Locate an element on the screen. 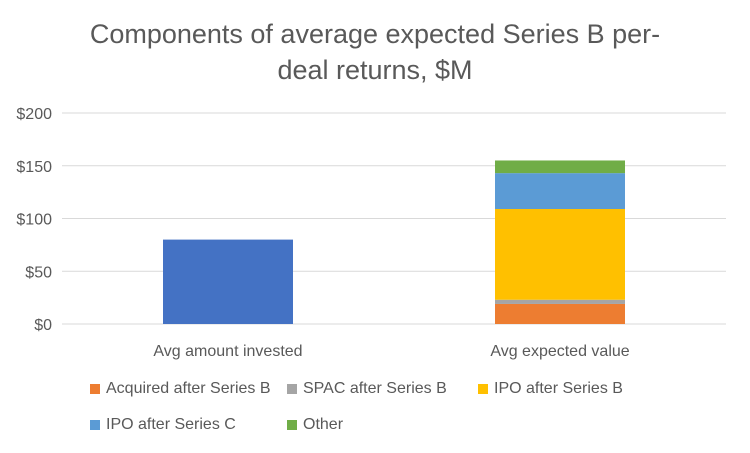  y-tick-label: $50 is located at coordinates (38, 272).